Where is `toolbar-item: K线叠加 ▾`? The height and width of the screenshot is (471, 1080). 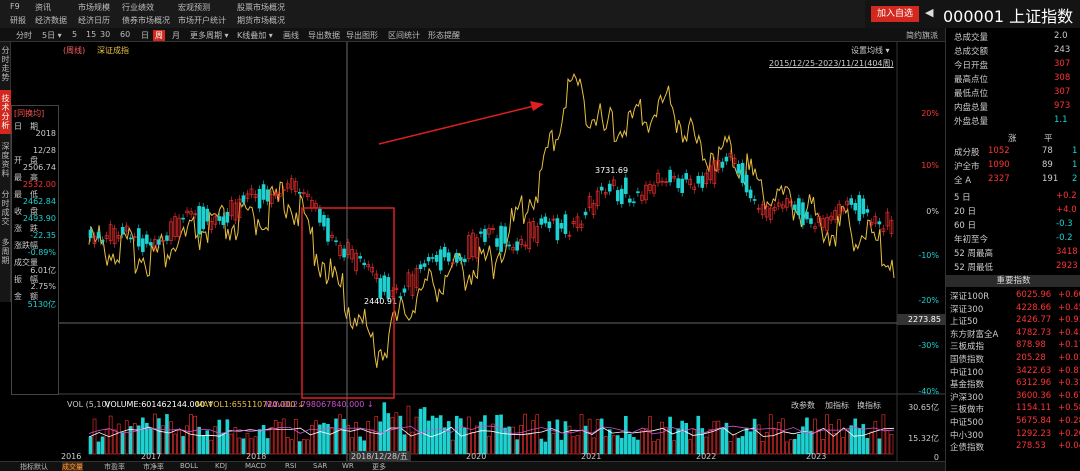
toolbar-item: K线叠加 ▾ is located at coordinates (255, 35).